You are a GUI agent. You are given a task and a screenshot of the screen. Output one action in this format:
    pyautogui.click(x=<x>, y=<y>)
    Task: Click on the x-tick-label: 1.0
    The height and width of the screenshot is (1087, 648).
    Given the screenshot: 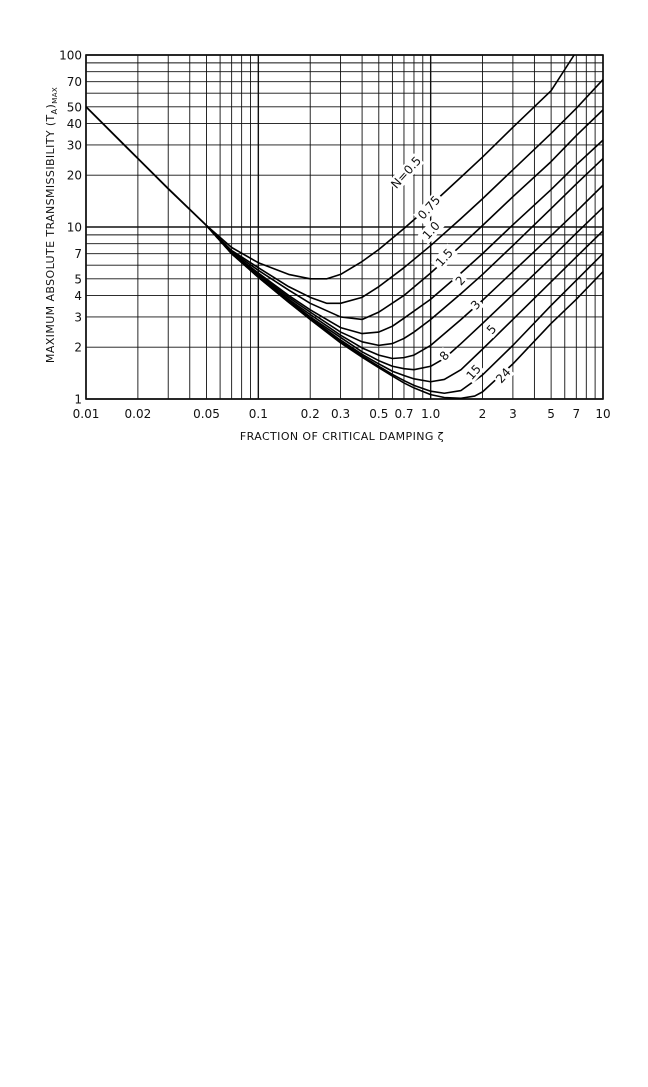 What is the action you would take?
    pyautogui.click(x=430, y=414)
    